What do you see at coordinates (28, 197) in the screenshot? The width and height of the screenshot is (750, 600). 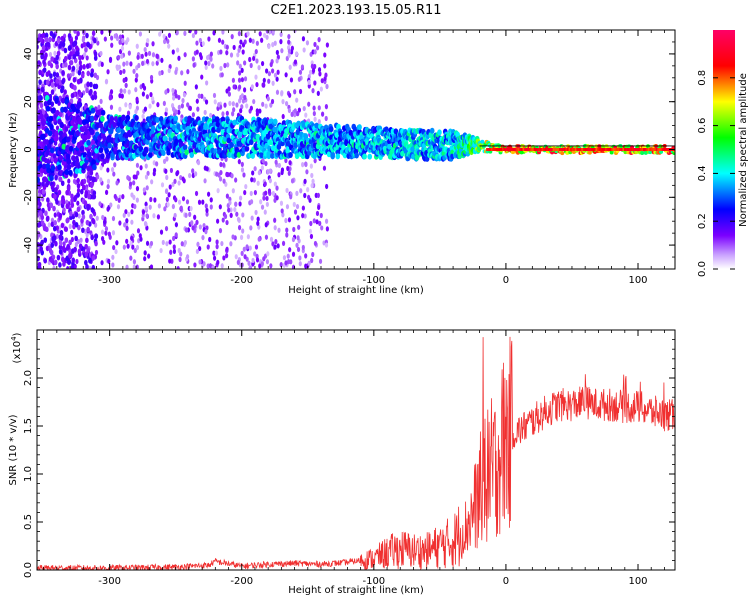 I see `heatmap-ytick-label: -20` at bounding box center [28, 197].